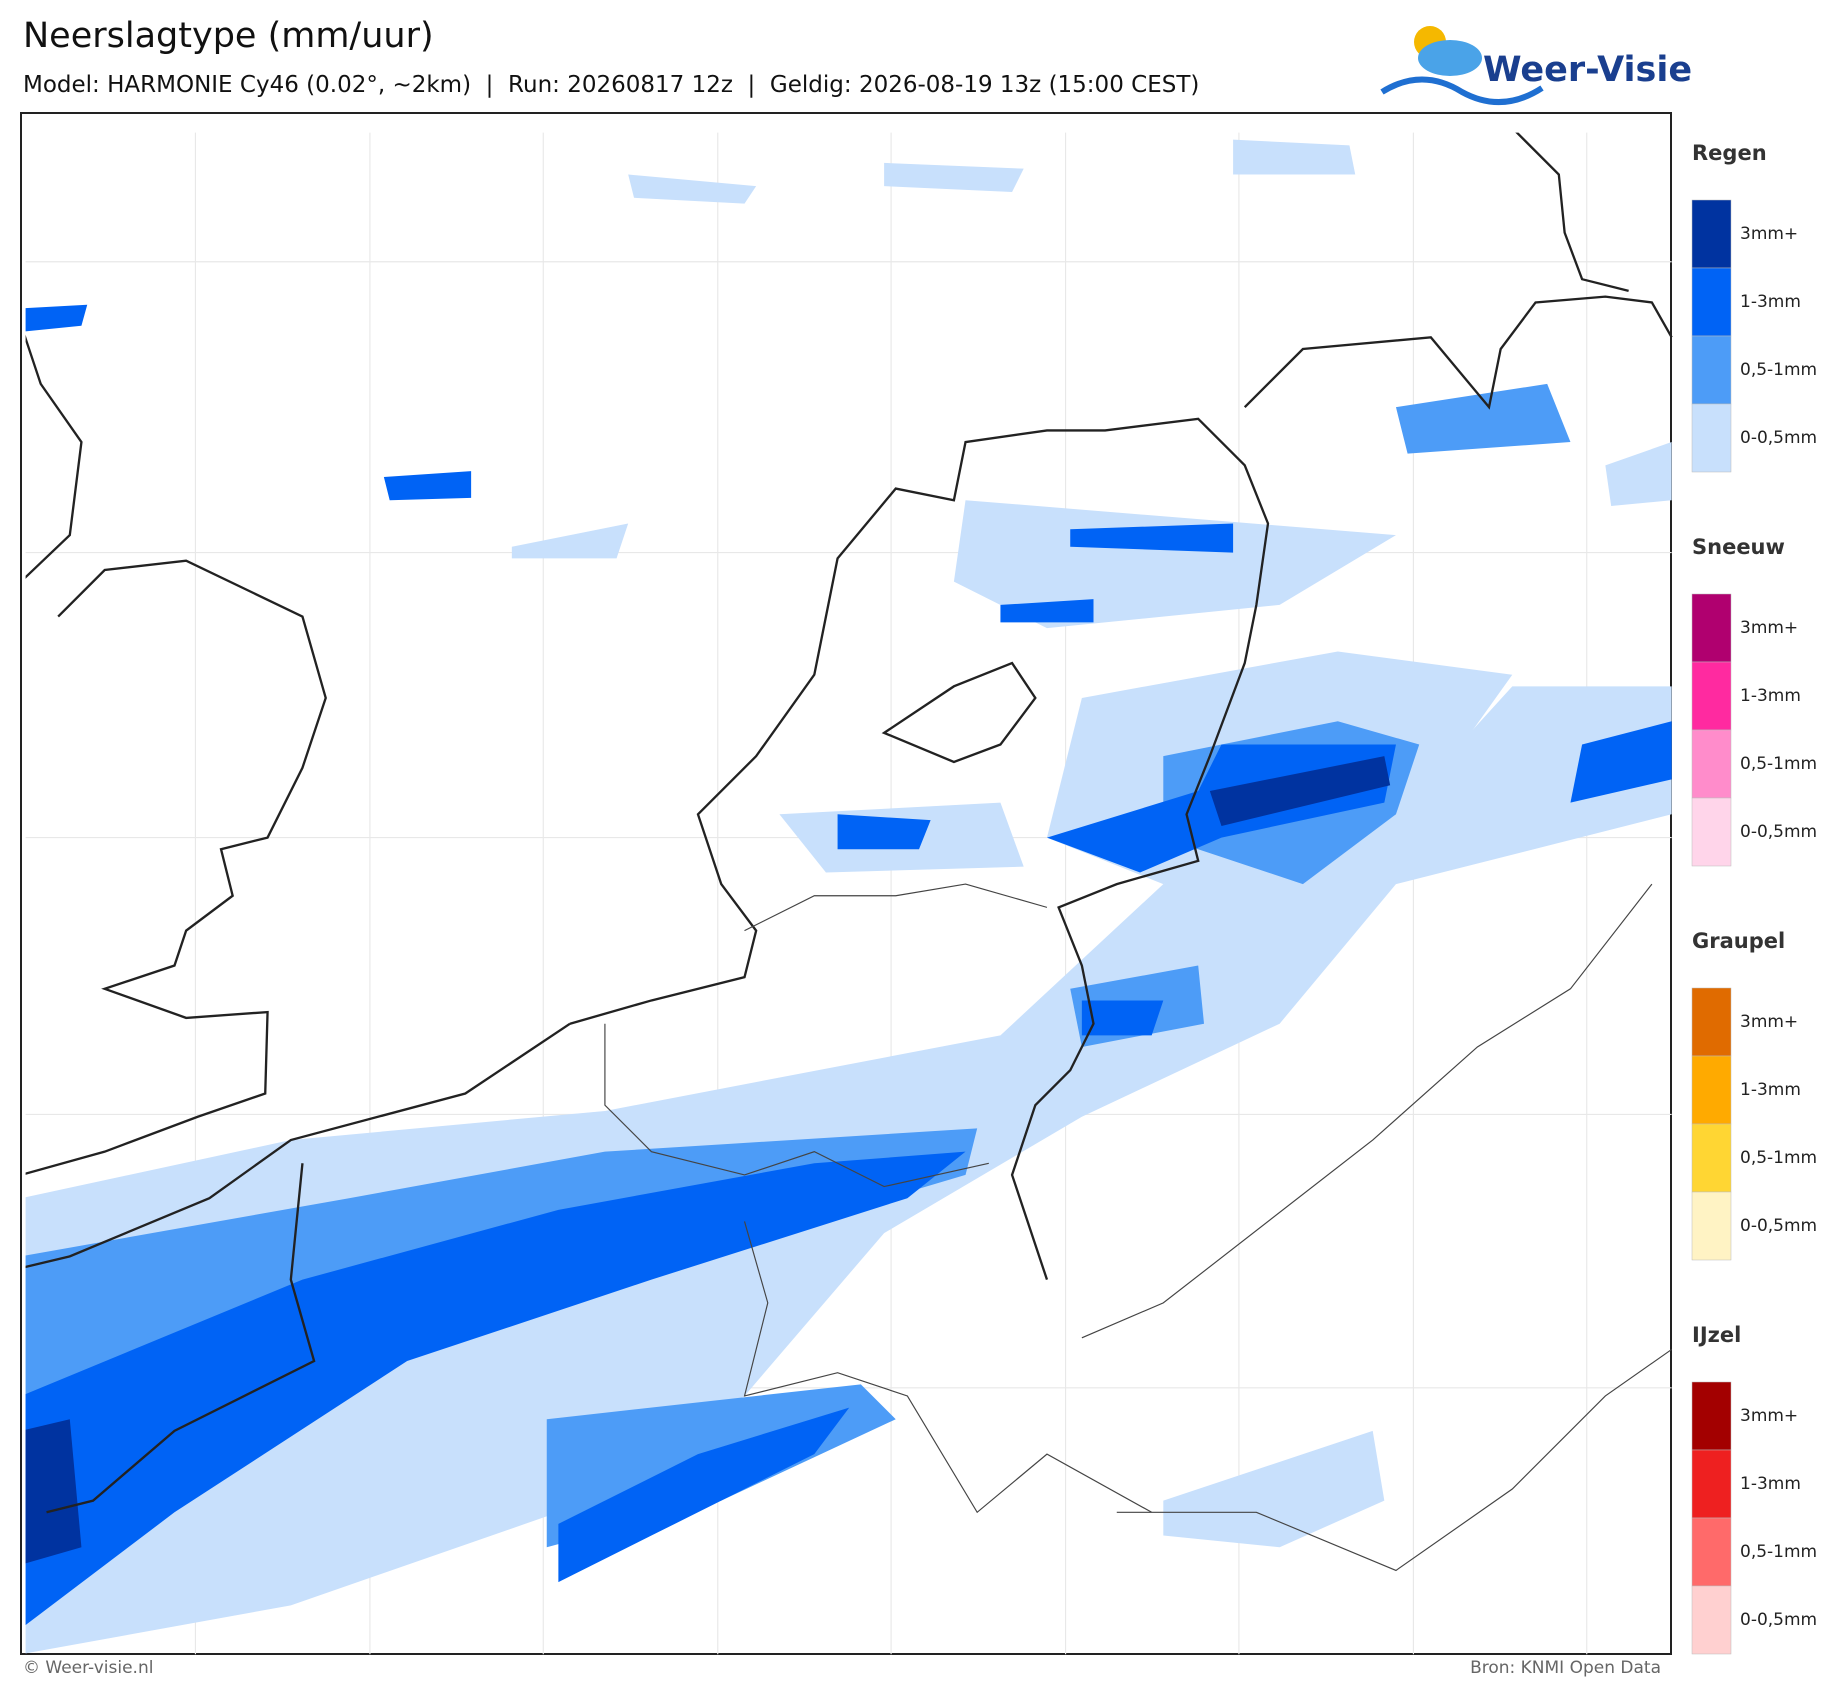 This screenshot has width=1824, height=1681. I want to click on legend-group-title: Regen, so click(1729, 153).